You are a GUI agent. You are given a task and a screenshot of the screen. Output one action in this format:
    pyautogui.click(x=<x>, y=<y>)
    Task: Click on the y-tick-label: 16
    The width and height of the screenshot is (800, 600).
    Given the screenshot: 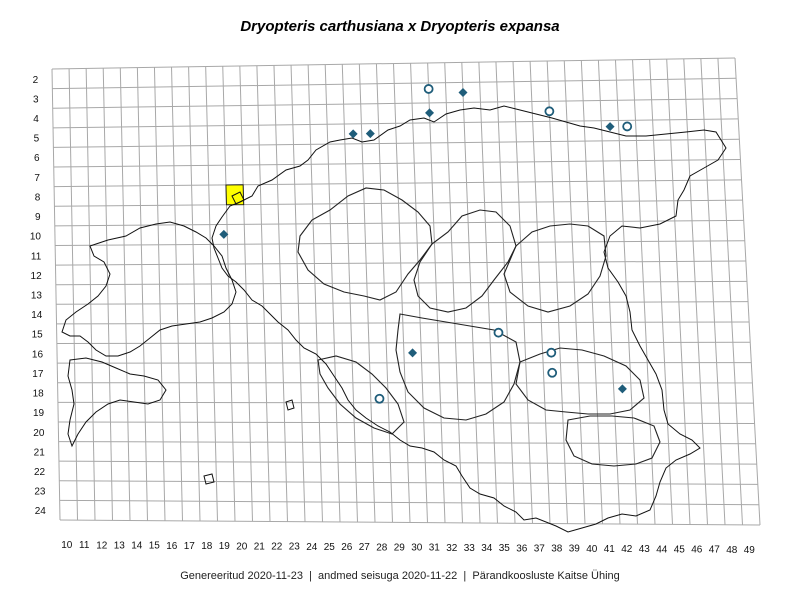 What is the action you would take?
    pyautogui.click(x=38, y=354)
    